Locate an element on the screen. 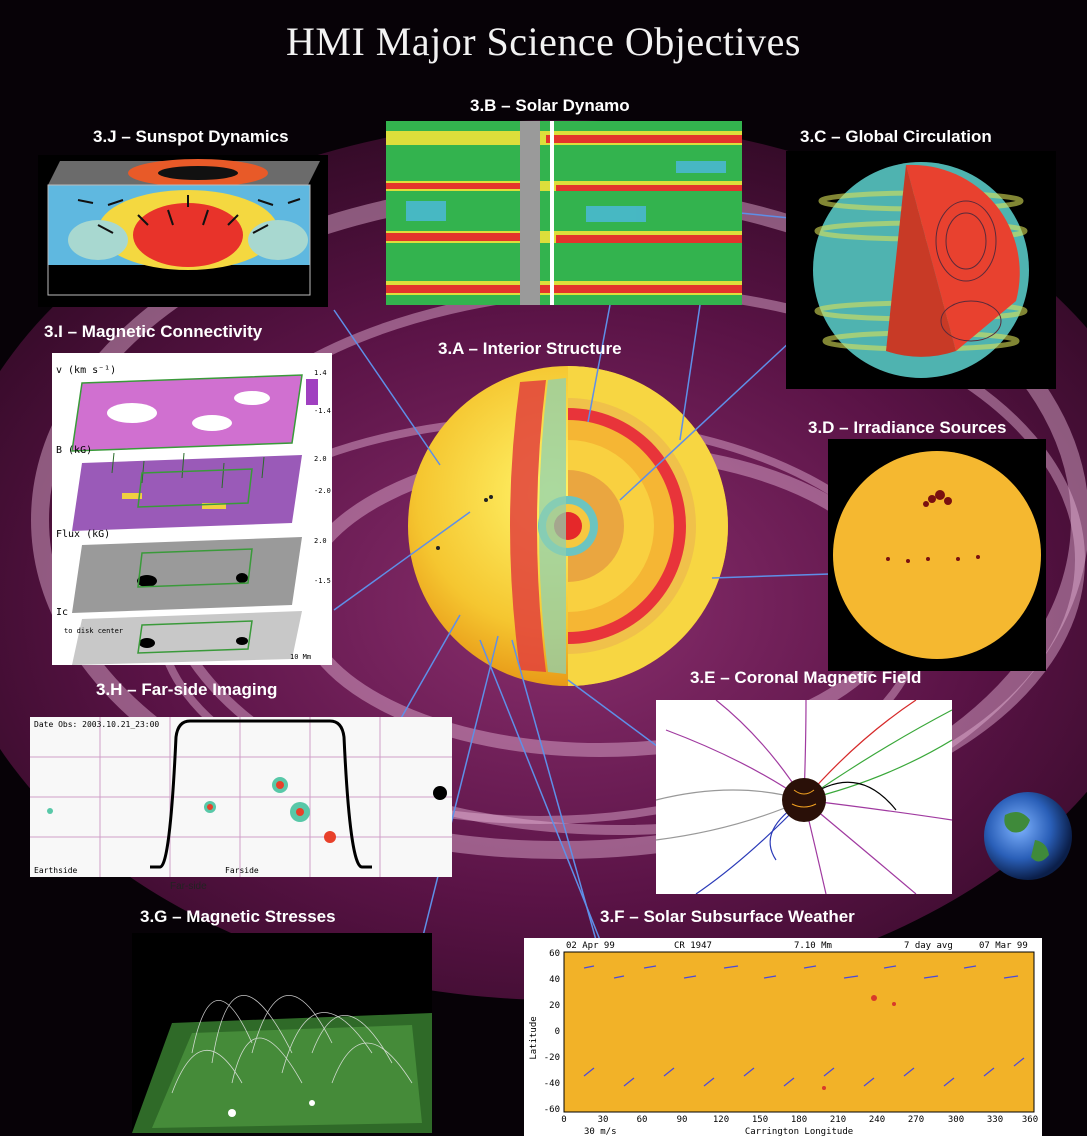 This screenshot has height=1136, width=1087. svg-text: 150 is located at coordinates (760, 1120).